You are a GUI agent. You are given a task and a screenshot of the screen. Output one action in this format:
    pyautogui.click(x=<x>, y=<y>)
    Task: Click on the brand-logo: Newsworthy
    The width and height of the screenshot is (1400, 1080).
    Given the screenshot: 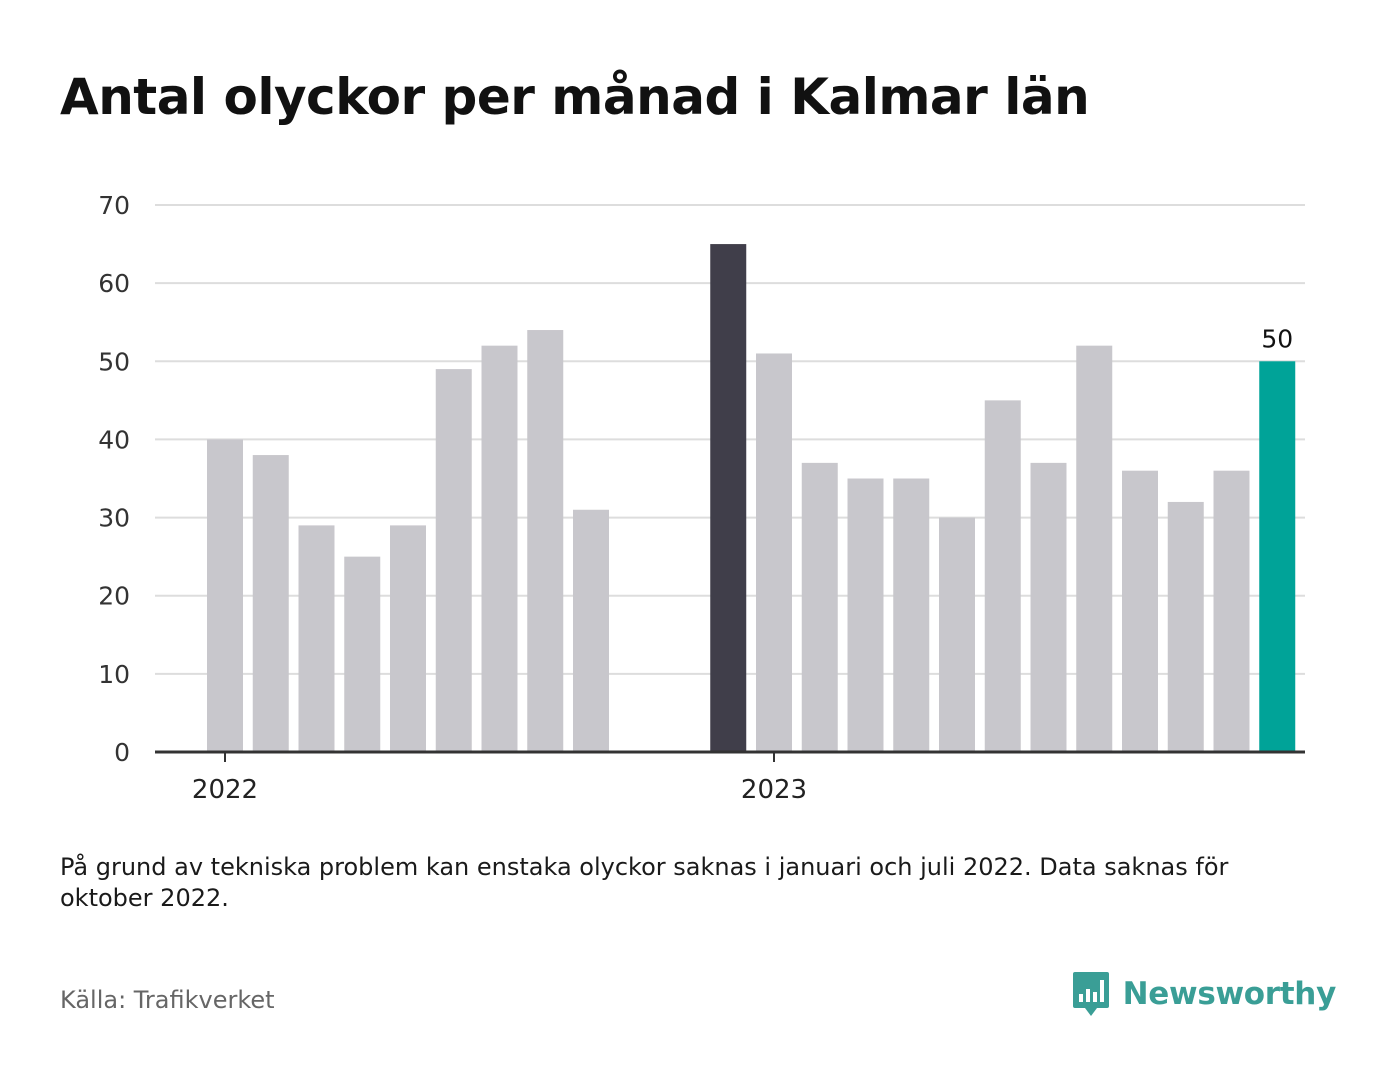 What is the action you would take?
    pyautogui.click(x=1203, y=994)
    